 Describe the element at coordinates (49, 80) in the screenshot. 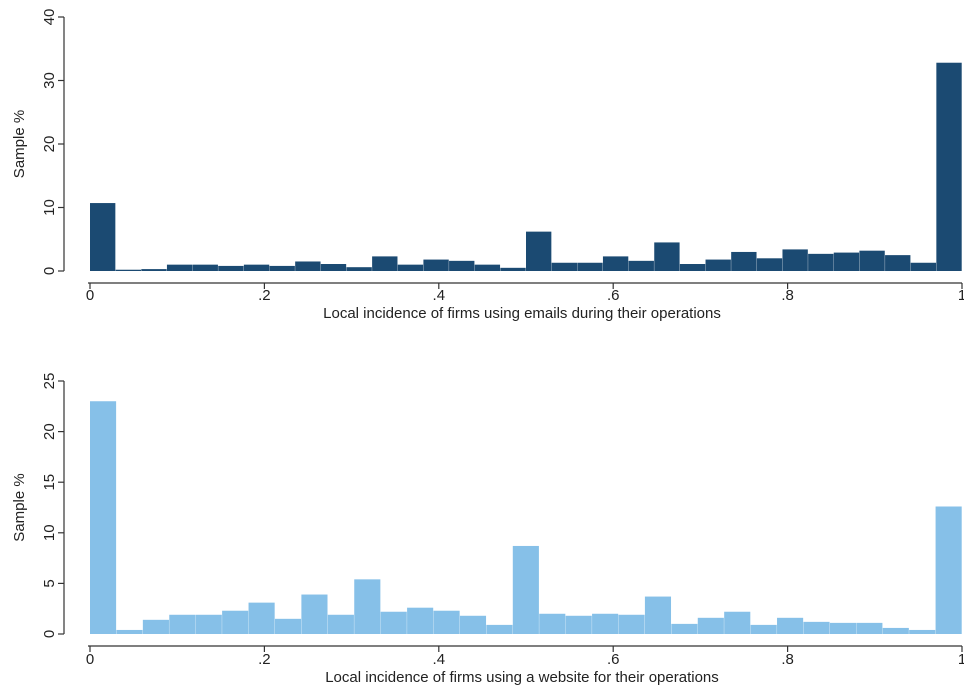

I see `email-y-tick-label: 30` at that location.